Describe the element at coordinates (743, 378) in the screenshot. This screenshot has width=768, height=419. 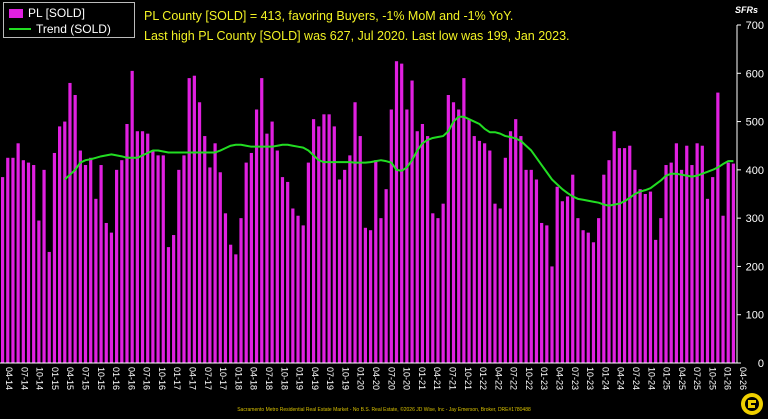
I see `x-tick-label: 04-26` at that location.